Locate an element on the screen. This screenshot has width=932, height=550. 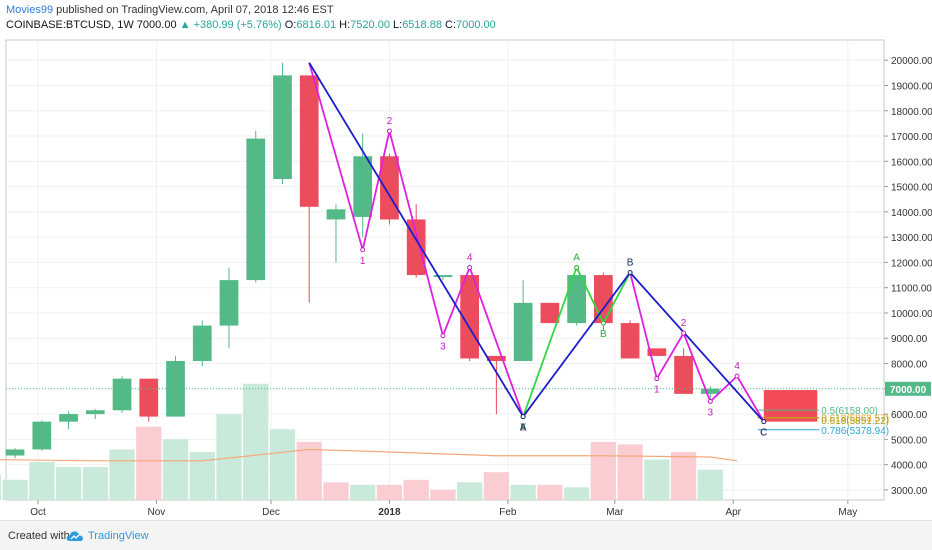
x-tick-label: Apr is located at coordinates (733, 512).